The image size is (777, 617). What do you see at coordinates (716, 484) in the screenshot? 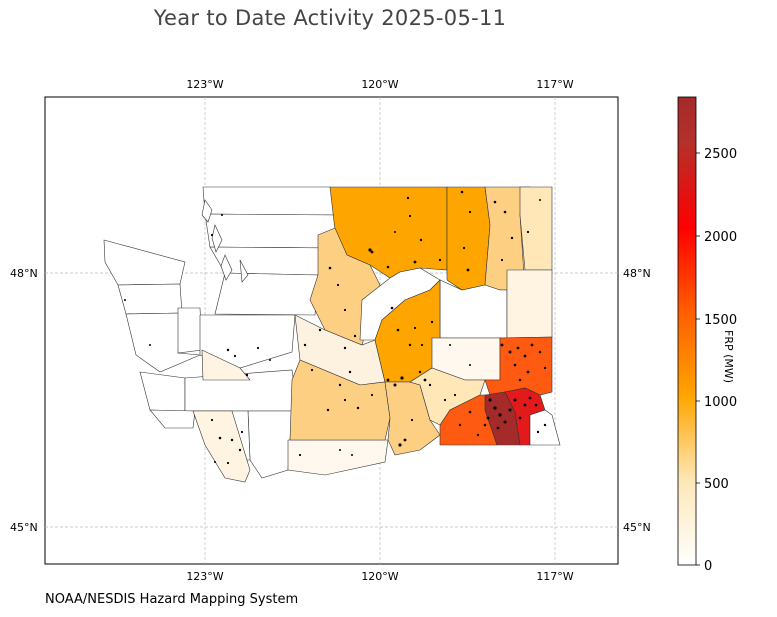
I see `colorbar-tick-500: 500` at bounding box center [716, 484].